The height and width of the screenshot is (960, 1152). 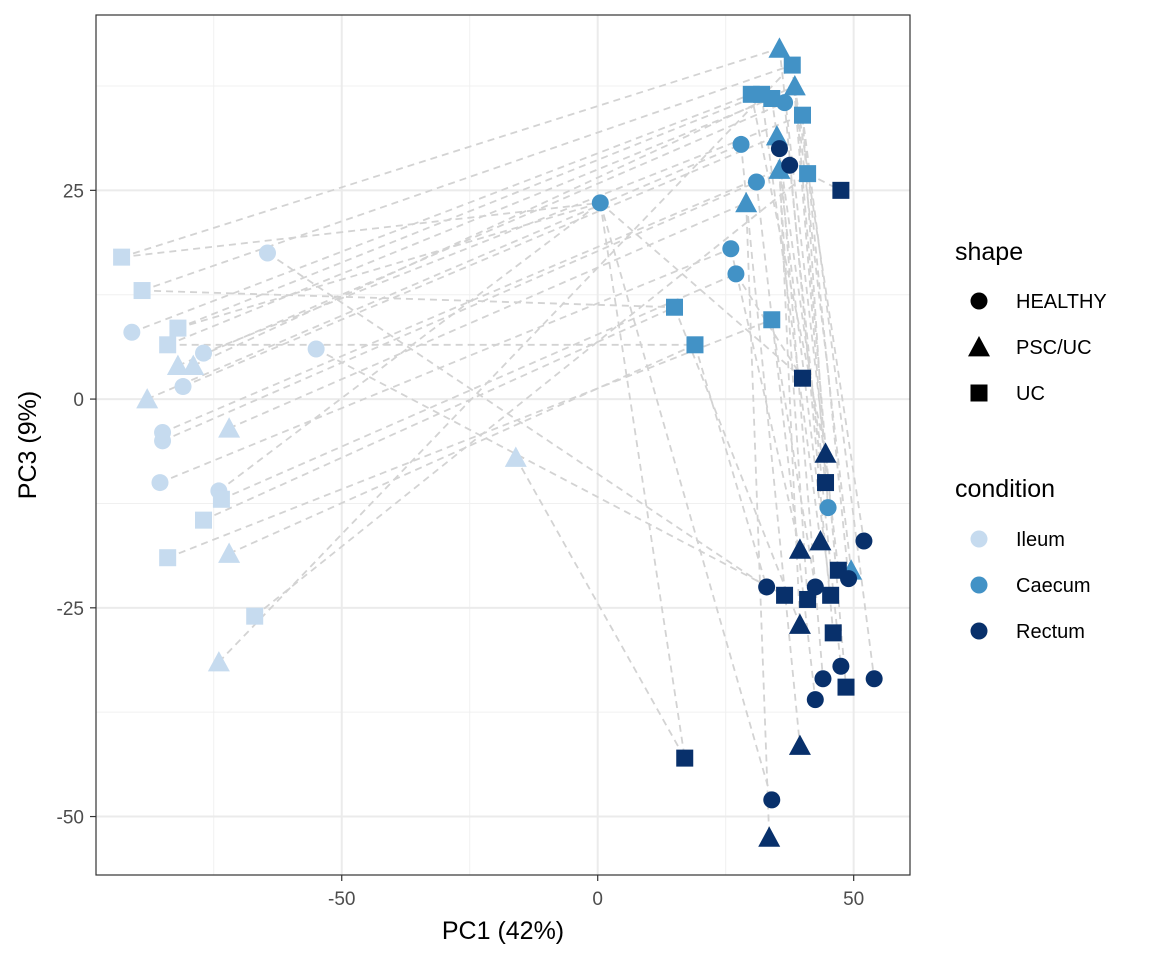 I want to click on x-tick-label: -50, so click(x=341, y=899).